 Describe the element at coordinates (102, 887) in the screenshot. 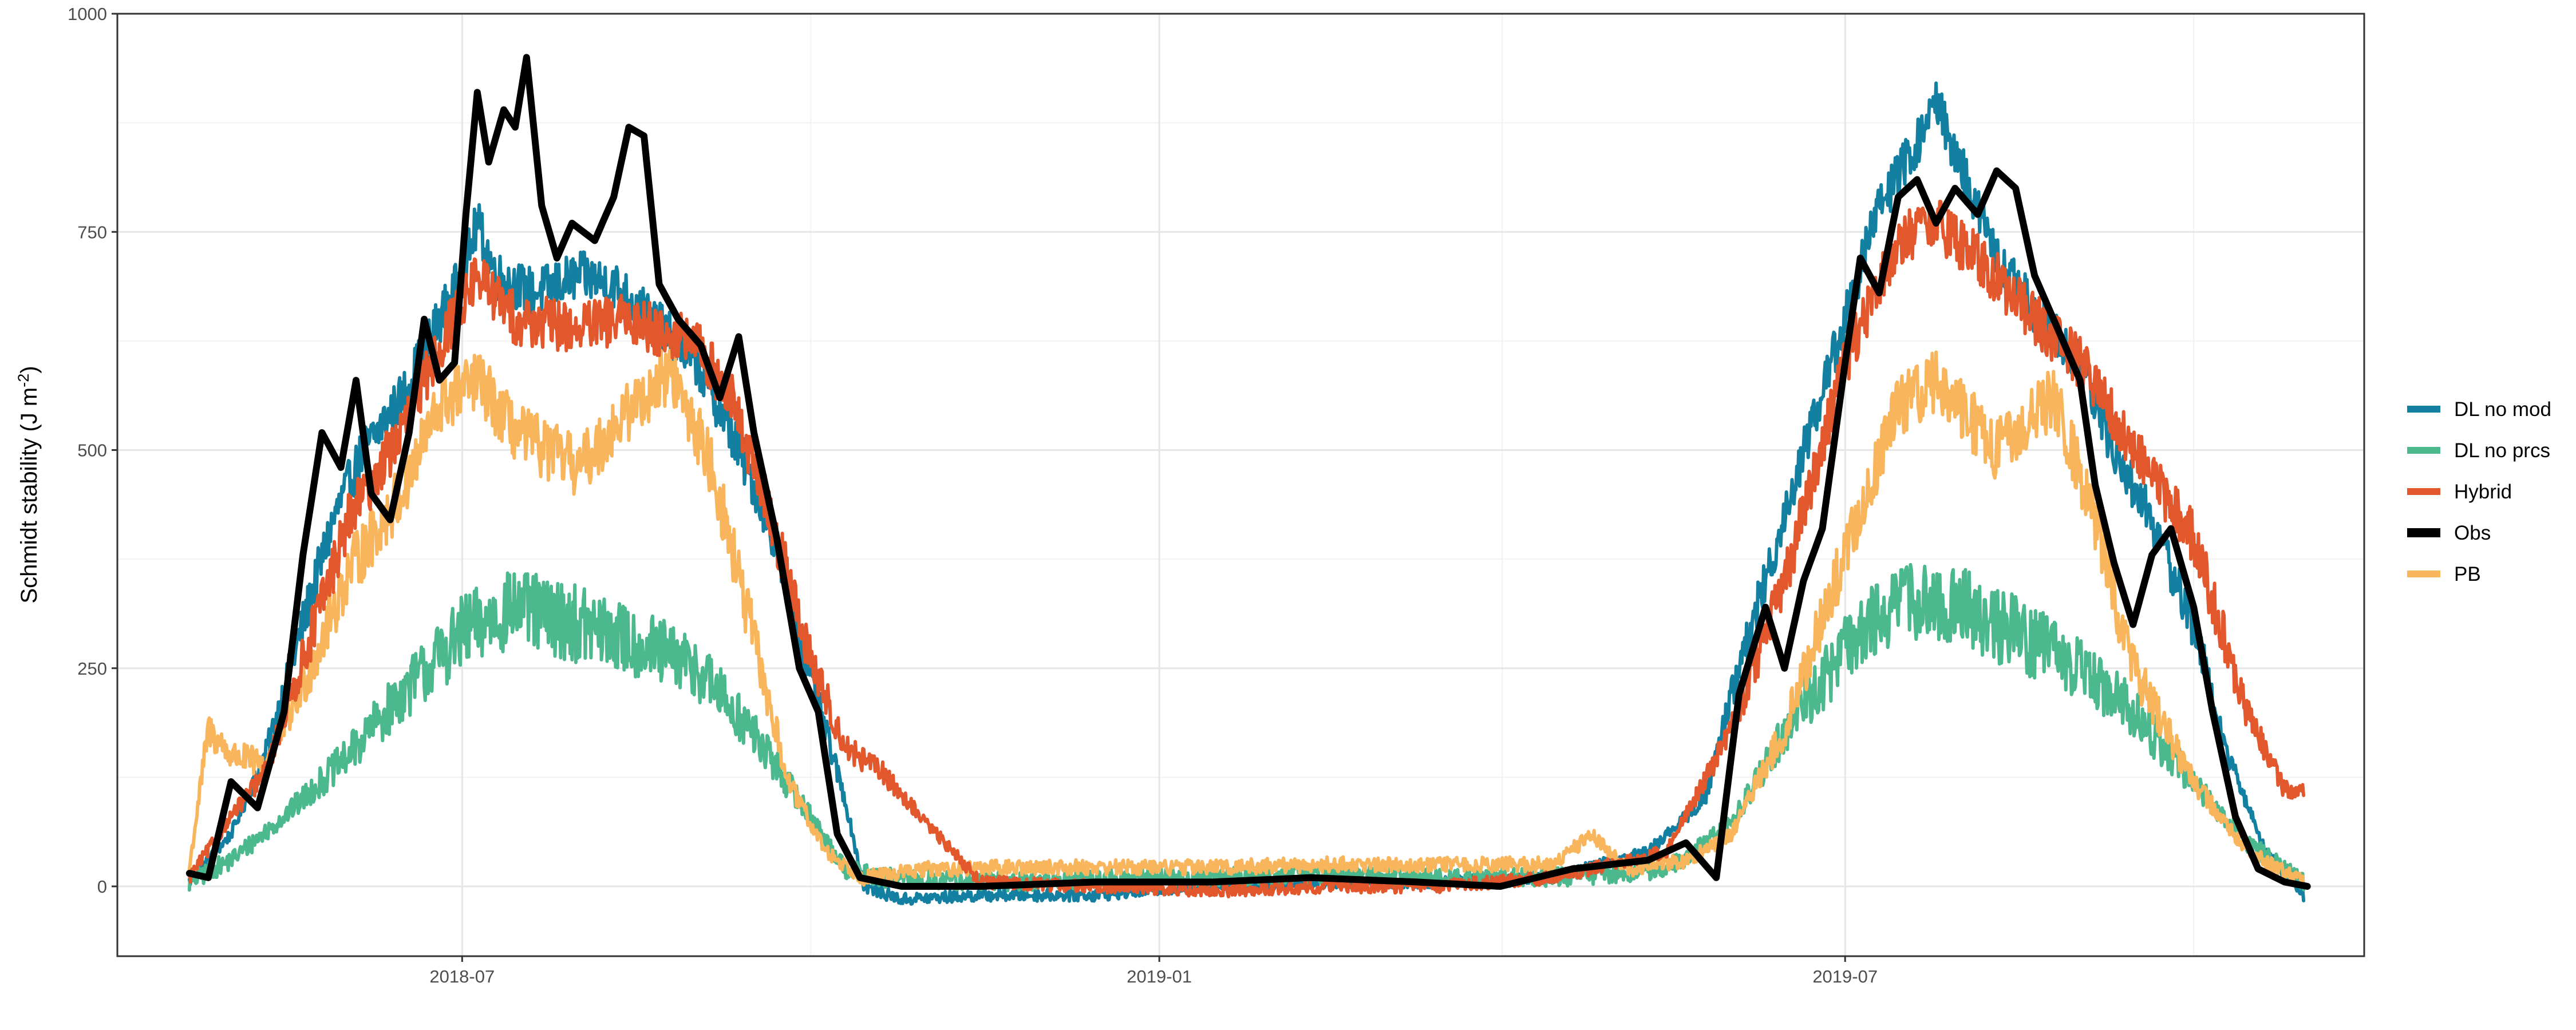

I see `y-tick-label: 0` at that location.